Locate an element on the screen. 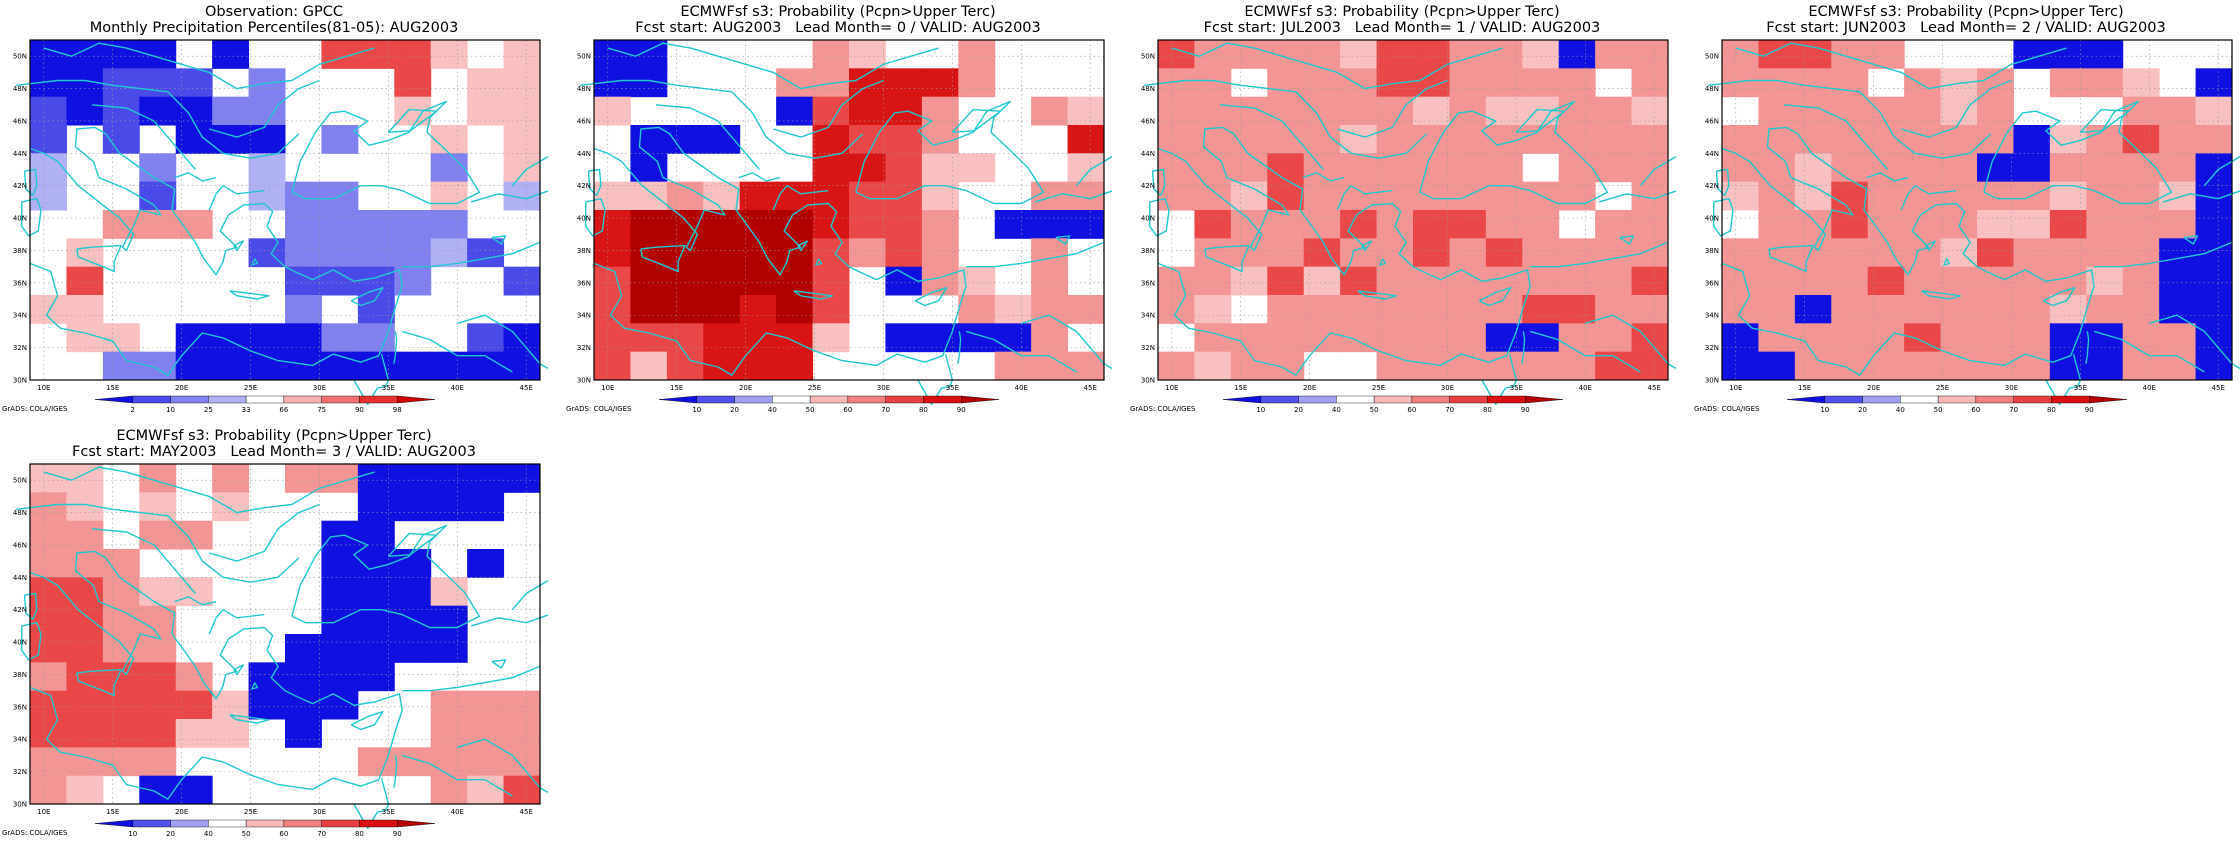 Image resolution: width=2240 pixels, height=844 pixels. lon-tick-label: 35E is located at coordinates (1516, 388).